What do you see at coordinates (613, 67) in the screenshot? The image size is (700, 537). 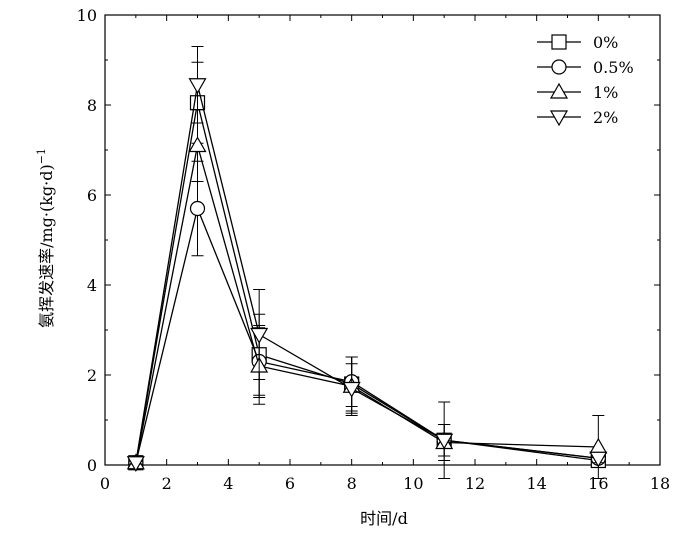 I see `legend-label: 0.5%` at bounding box center [613, 67].